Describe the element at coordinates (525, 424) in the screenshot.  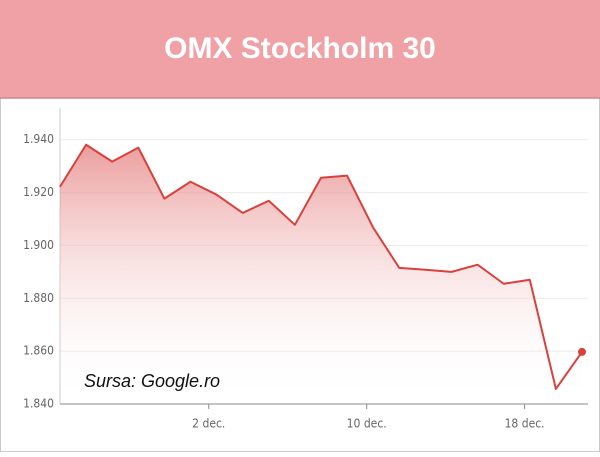
I see `x-tick-label: 18 dec.` at that location.